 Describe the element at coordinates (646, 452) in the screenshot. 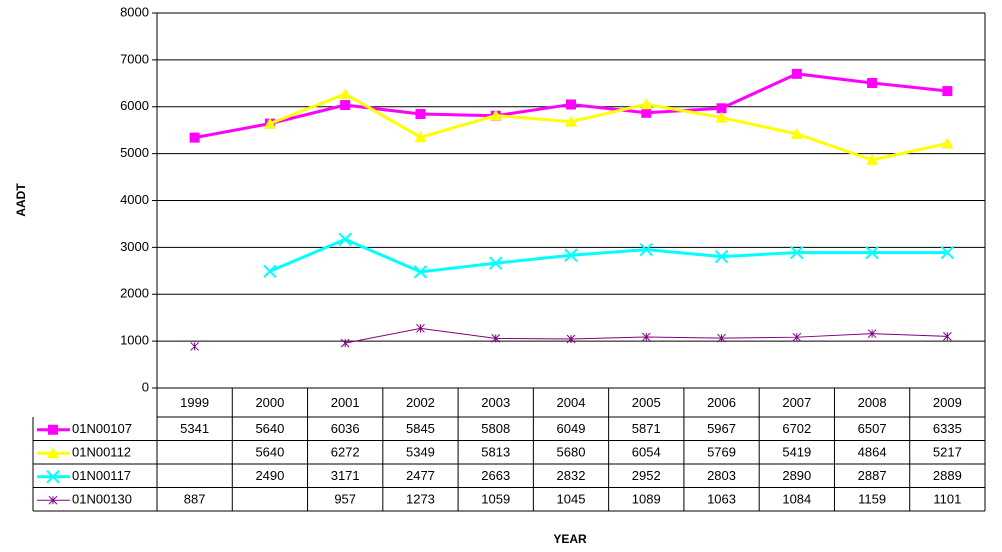

I see `table-value: 6054` at that location.